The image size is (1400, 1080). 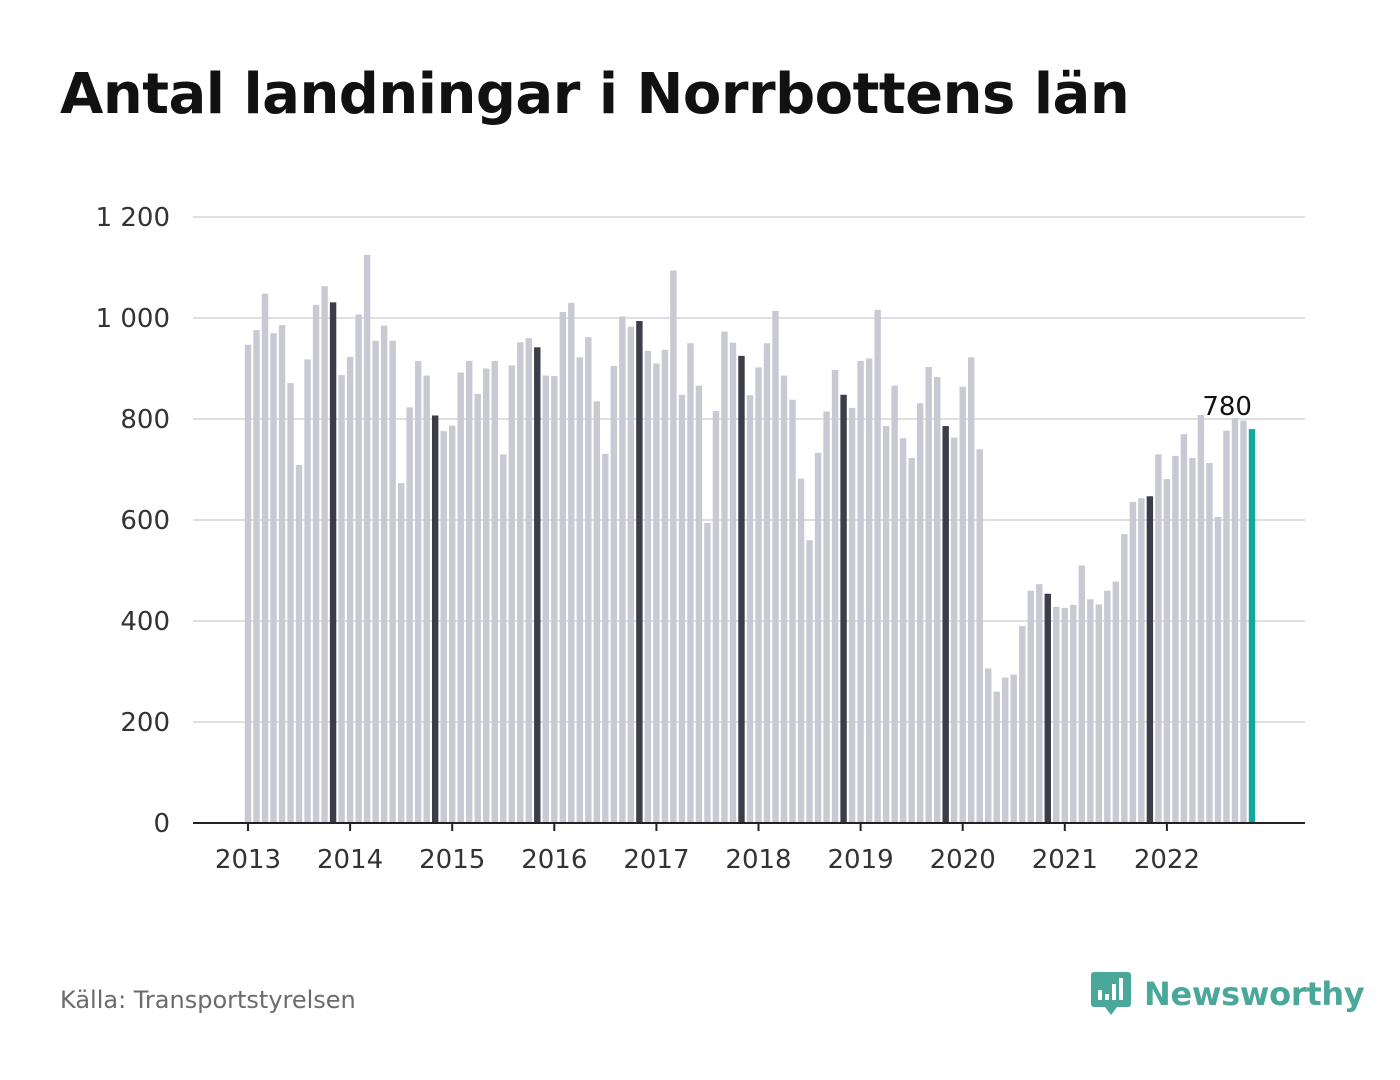 What do you see at coordinates (1167, 860) in the screenshot?
I see `x-tick-label: 2022` at bounding box center [1167, 860].